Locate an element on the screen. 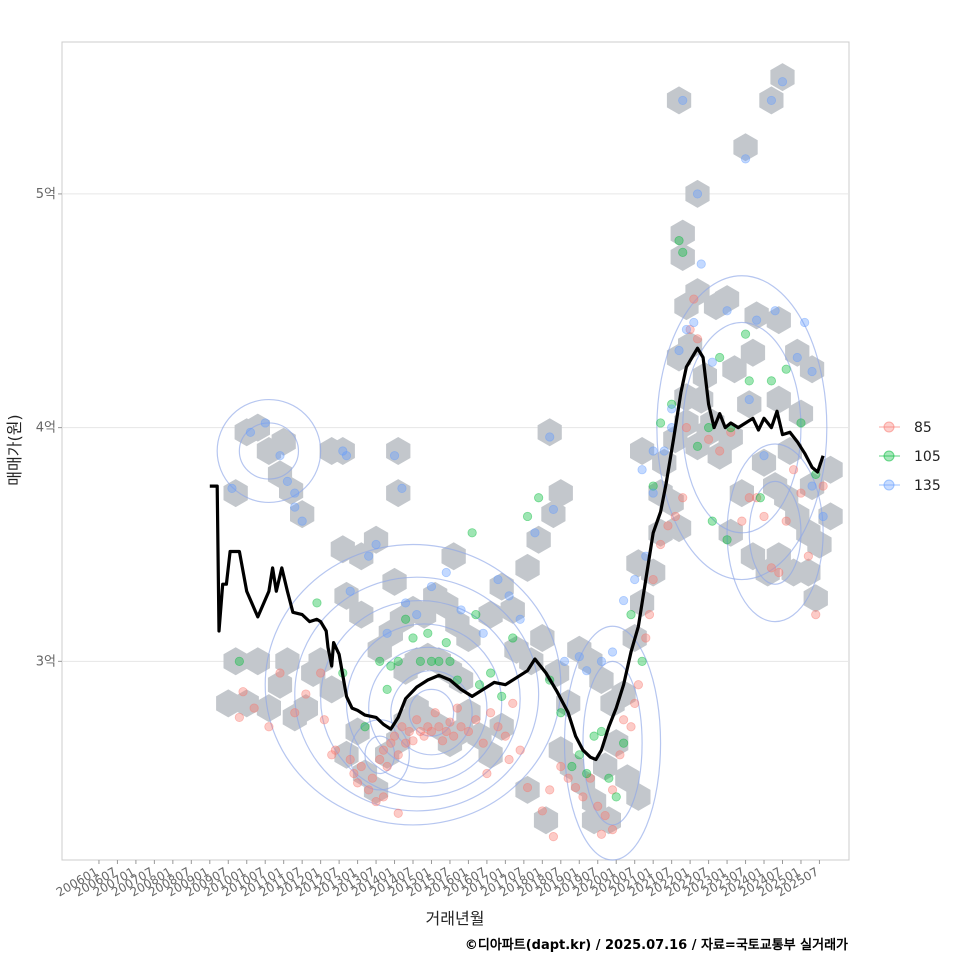  legend-label-85: 85 is located at coordinates (923, 428).